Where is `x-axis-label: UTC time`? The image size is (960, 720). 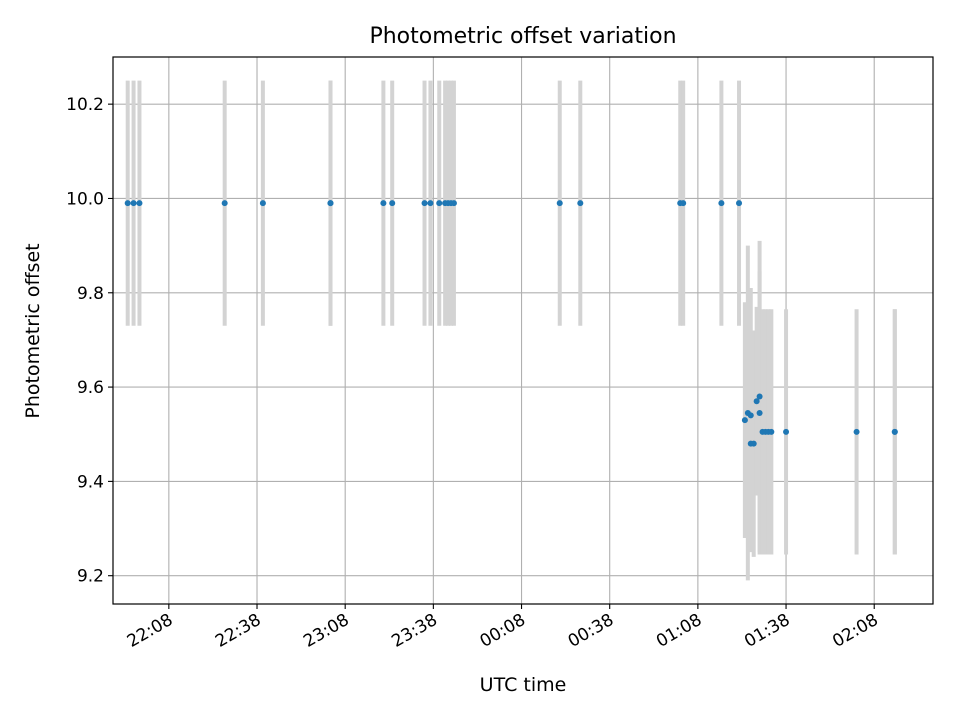 x-axis-label: UTC time is located at coordinates (523, 685).